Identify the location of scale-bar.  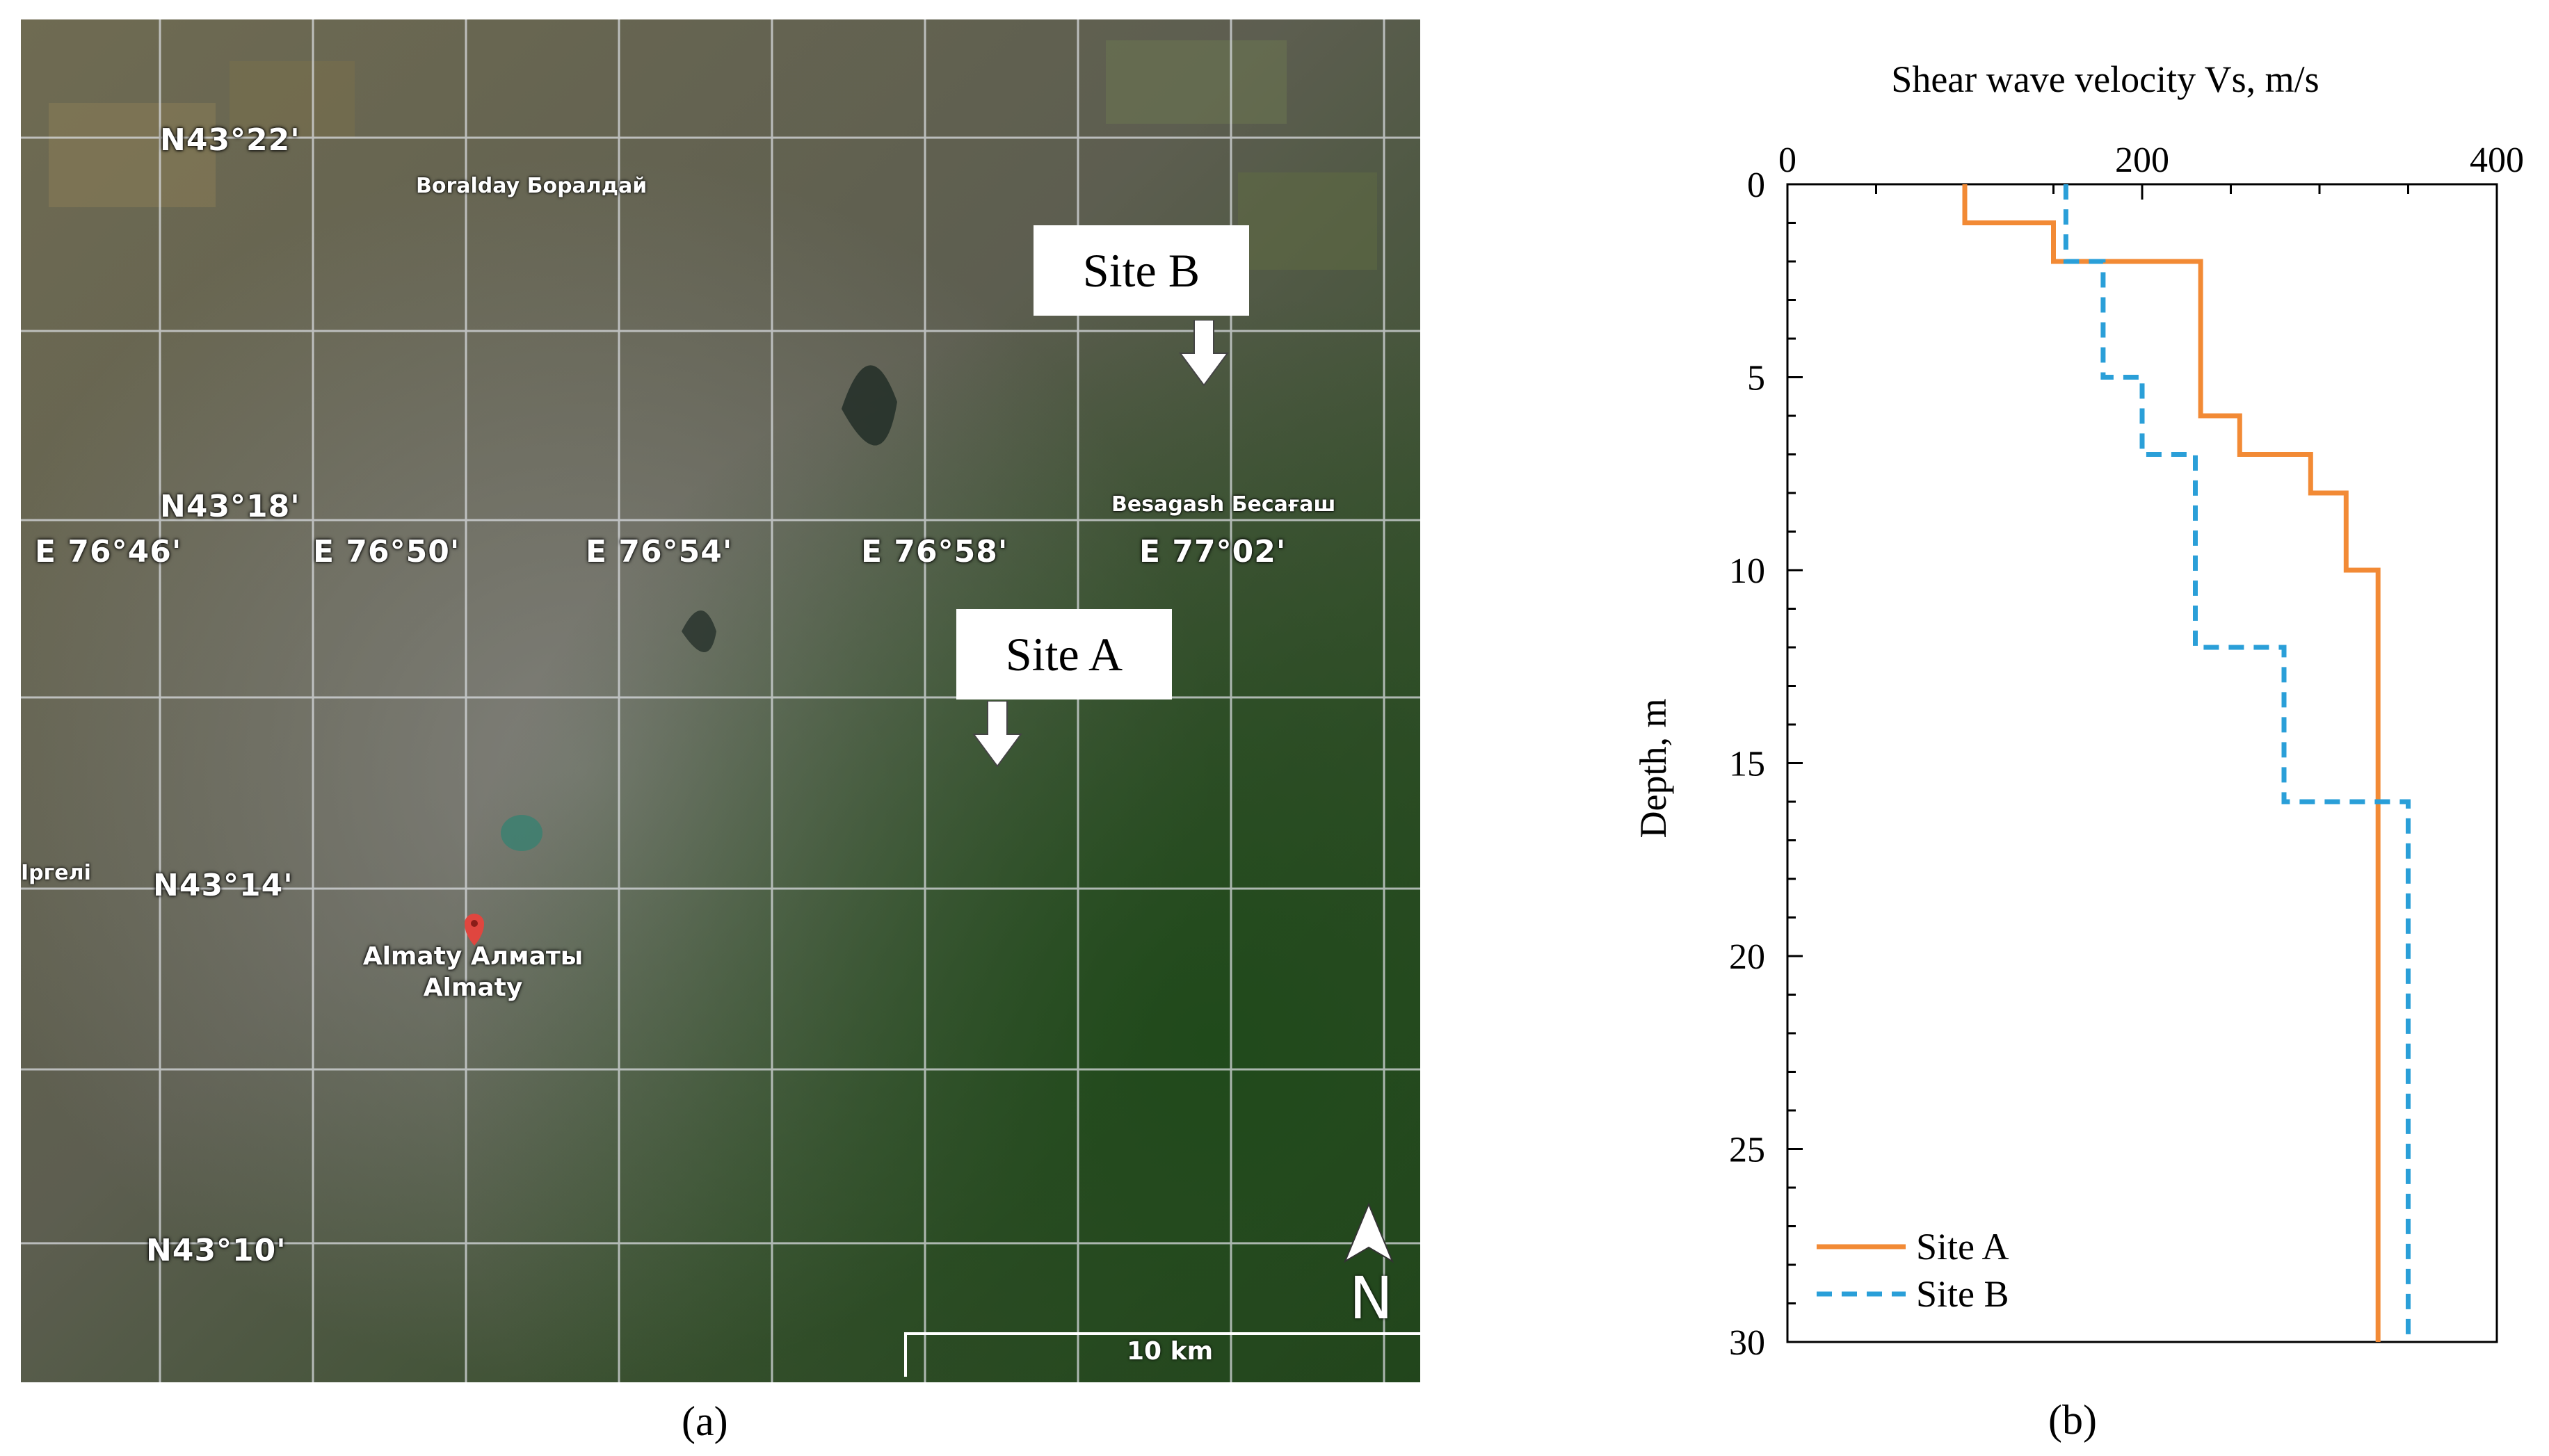
(1162, 1354).